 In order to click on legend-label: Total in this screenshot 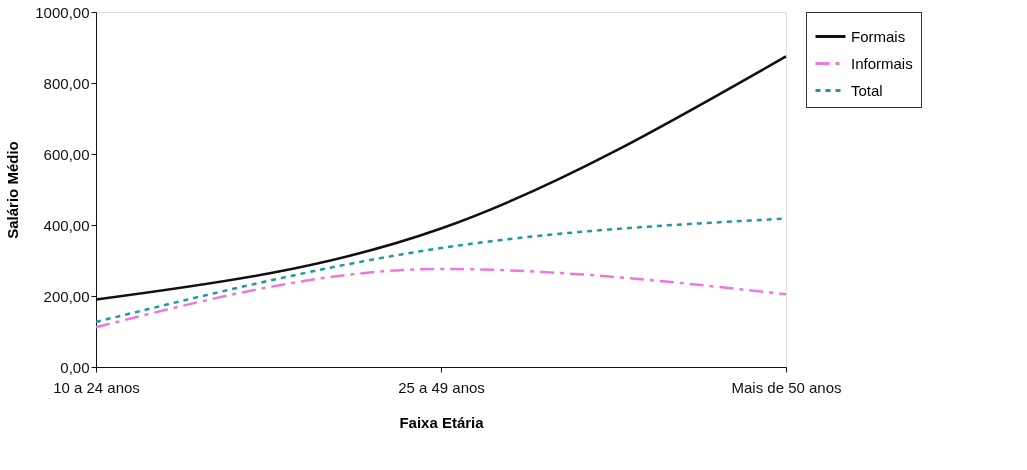, I will do `click(867, 90)`.